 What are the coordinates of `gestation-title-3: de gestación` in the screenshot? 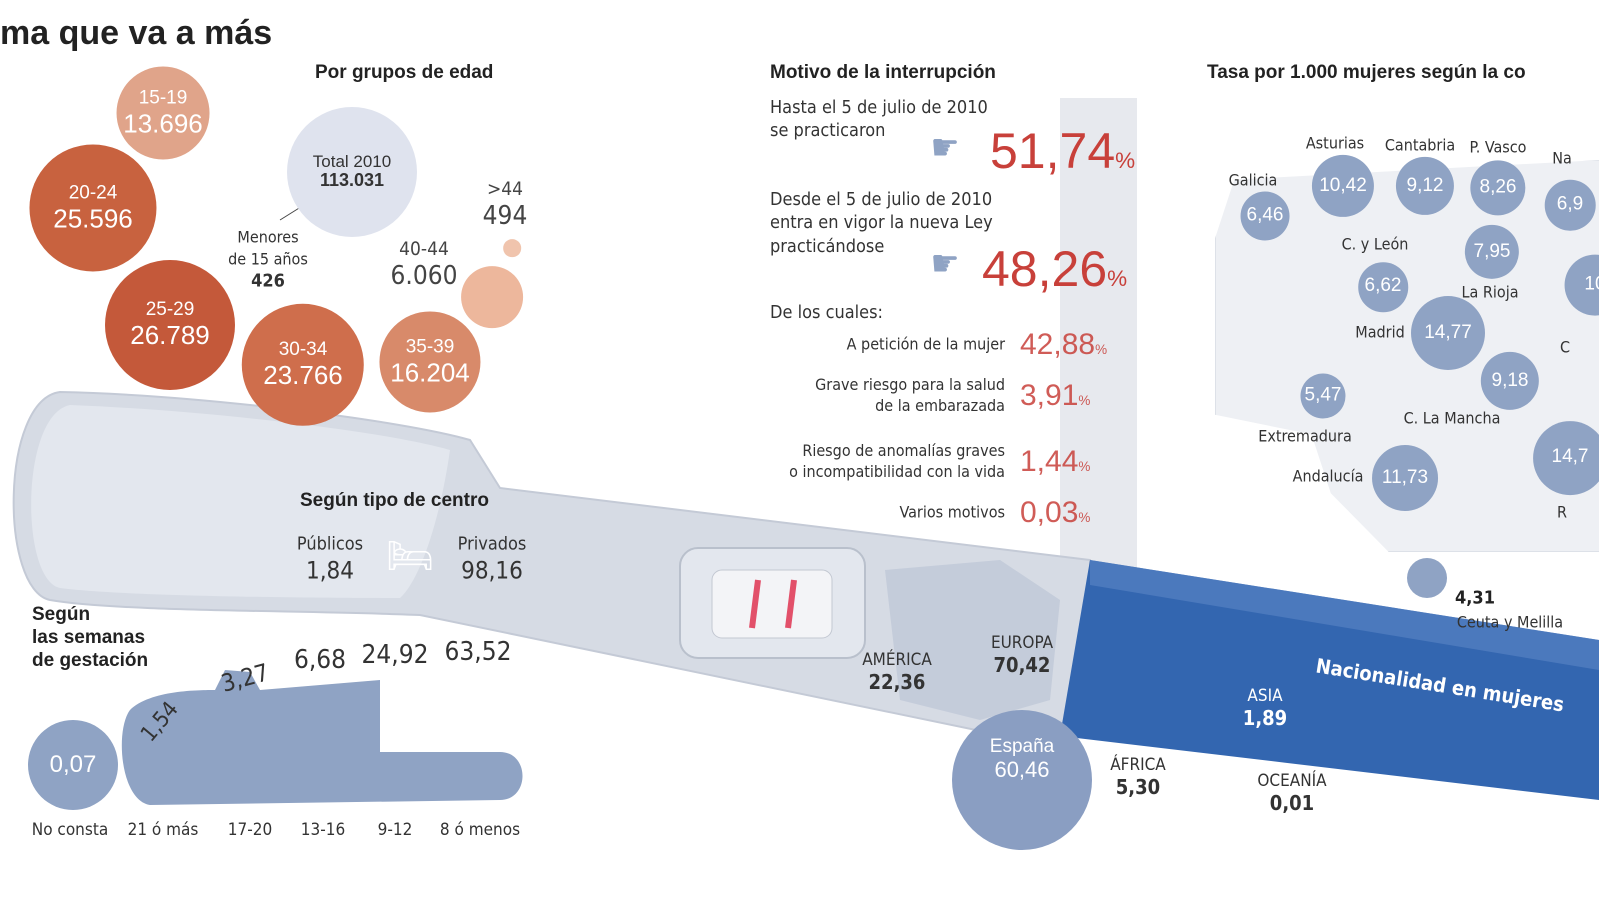 It's located at (90, 660).